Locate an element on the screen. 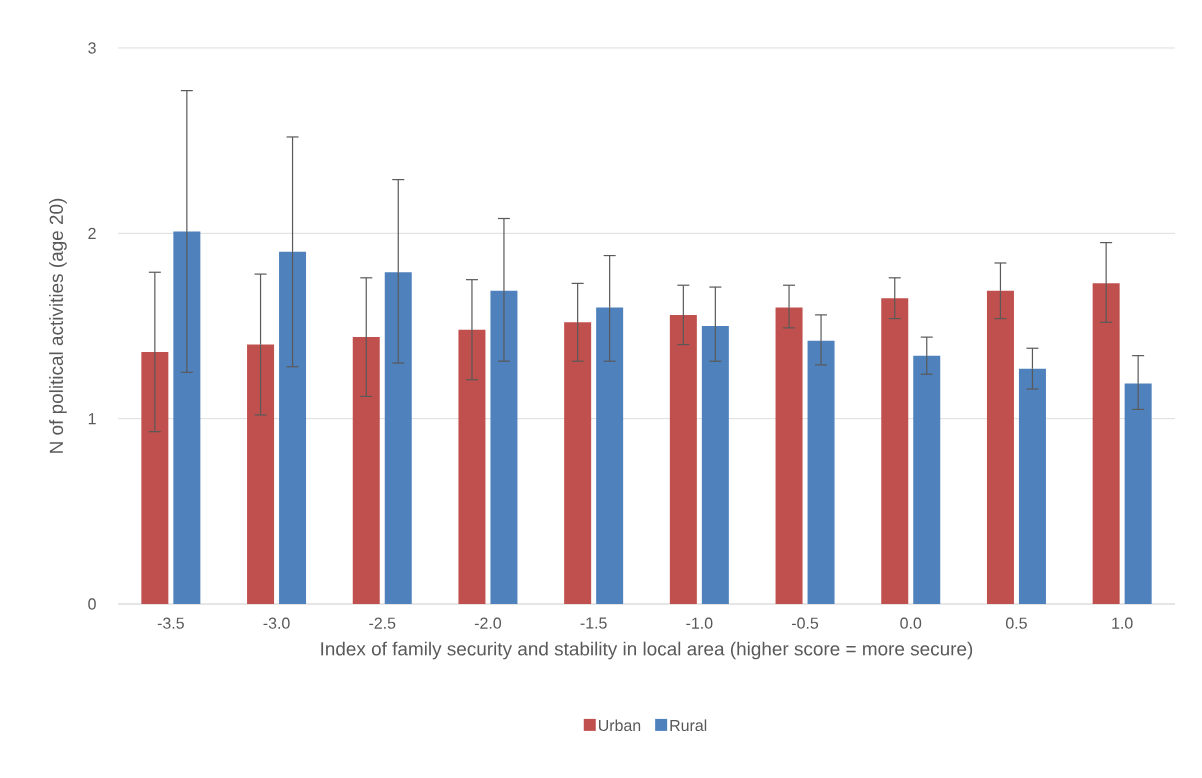 This screenshot has height=778, width=1202. x-tick-label: -2.5 is located at coordinates (382, 623).